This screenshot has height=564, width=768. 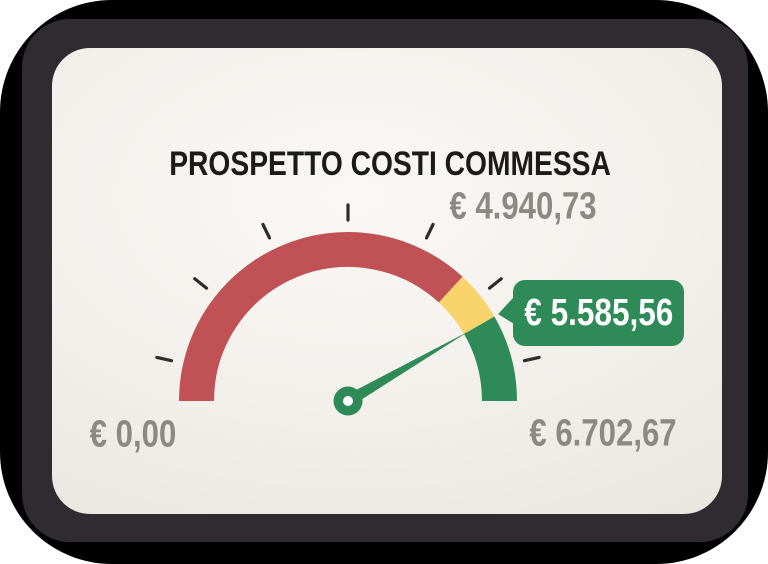 I want to click on chart-title: PROSPETTO COSTI COMMESSA, so click(x=390, y=164).